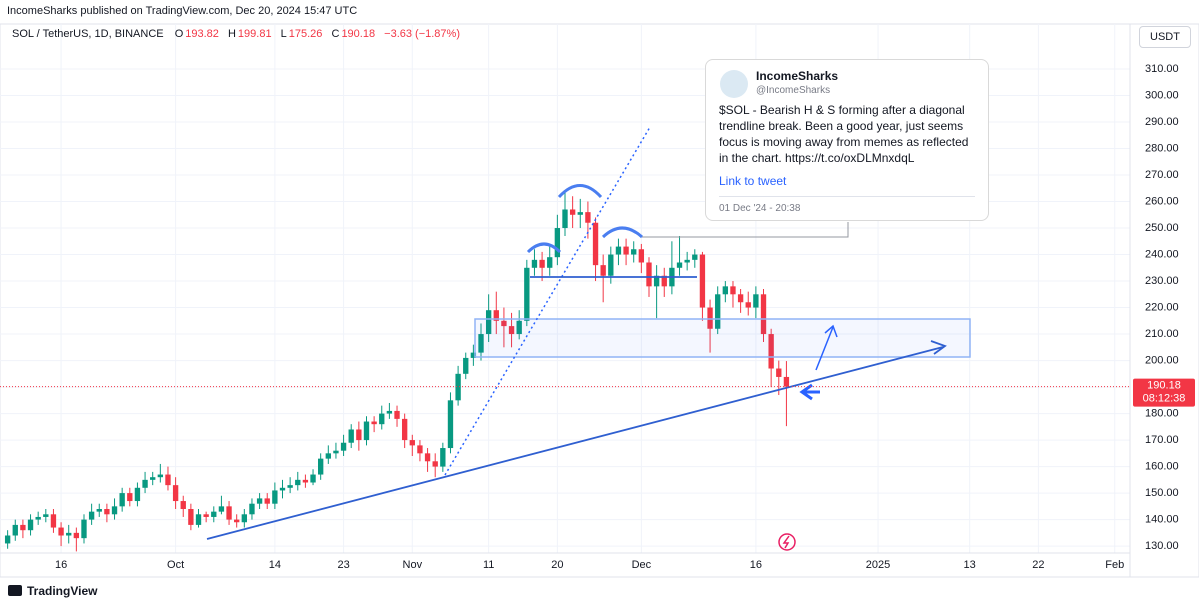  I want to click on avatar, so click(734, 84).